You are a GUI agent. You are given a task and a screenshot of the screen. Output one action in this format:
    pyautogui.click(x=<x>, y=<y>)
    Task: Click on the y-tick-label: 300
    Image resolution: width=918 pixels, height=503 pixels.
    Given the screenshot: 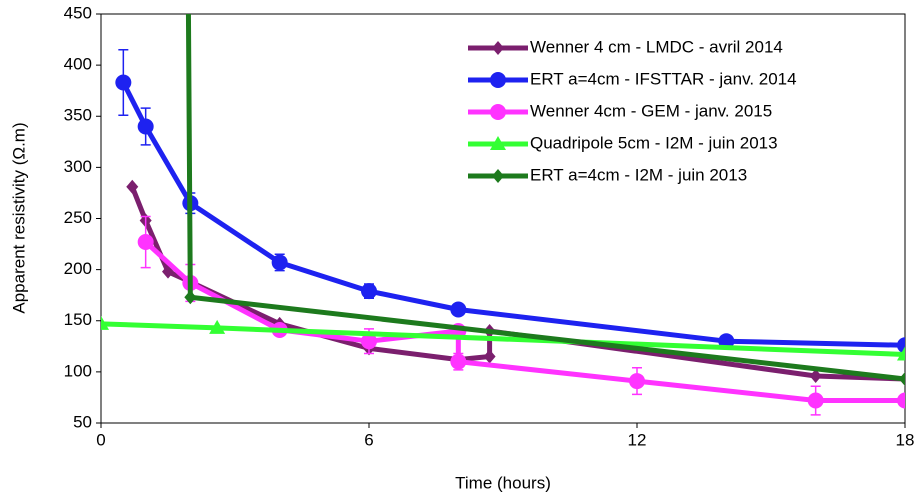 What is the action you would take?
    pyautogui.click(x=78, y=166)
    